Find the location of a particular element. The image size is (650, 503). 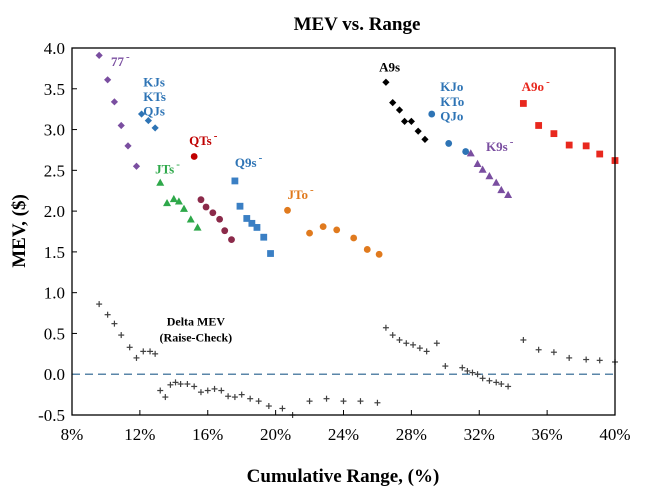

x-tick-label: 16% is located at coordinates (207, 434).